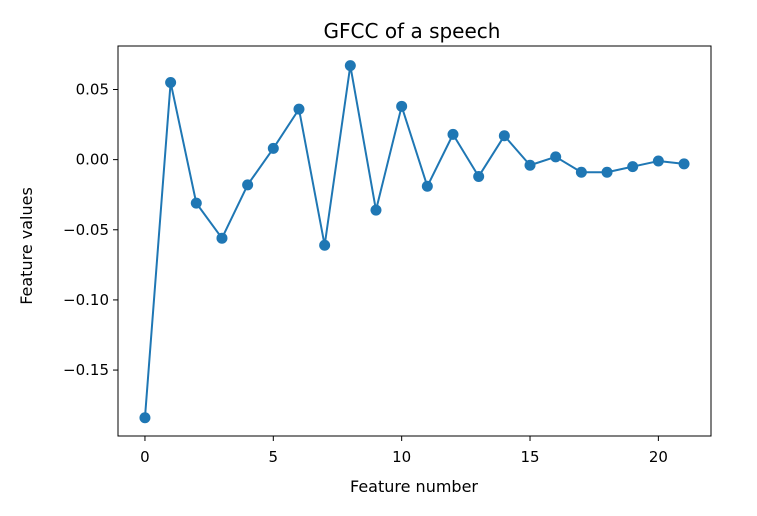 The image size is (757, 516). Describe the element at coordinates (92, 160) in the screenshot. I see `y-tick-label: 0.00` at that location.